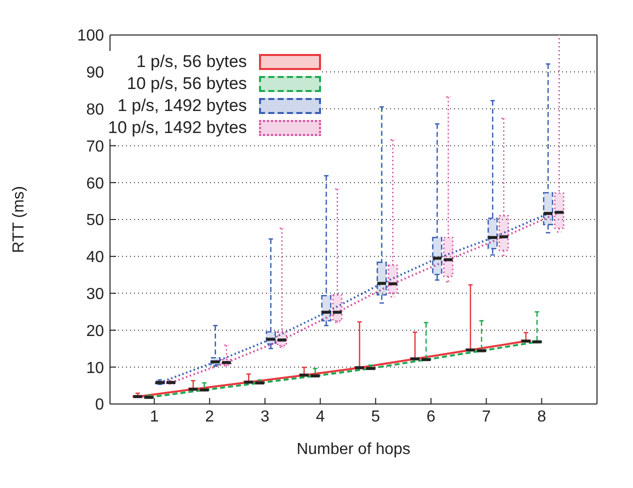  Describe the element at coordinates (95, 257) in the screenshot. I see `y-tick-label: 40` at that location.